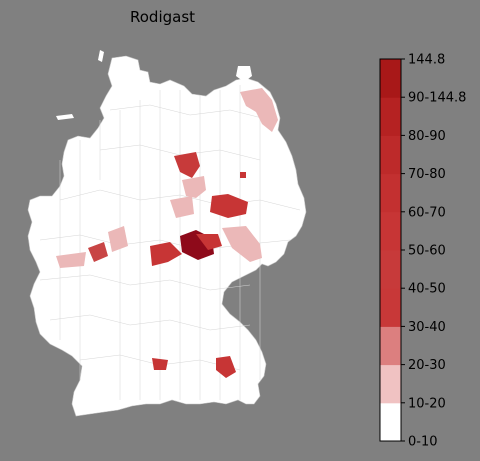  What do you see at coordinates (65, 117) in the screenshot?
I see `island-north` at bounding box center [65, 117].